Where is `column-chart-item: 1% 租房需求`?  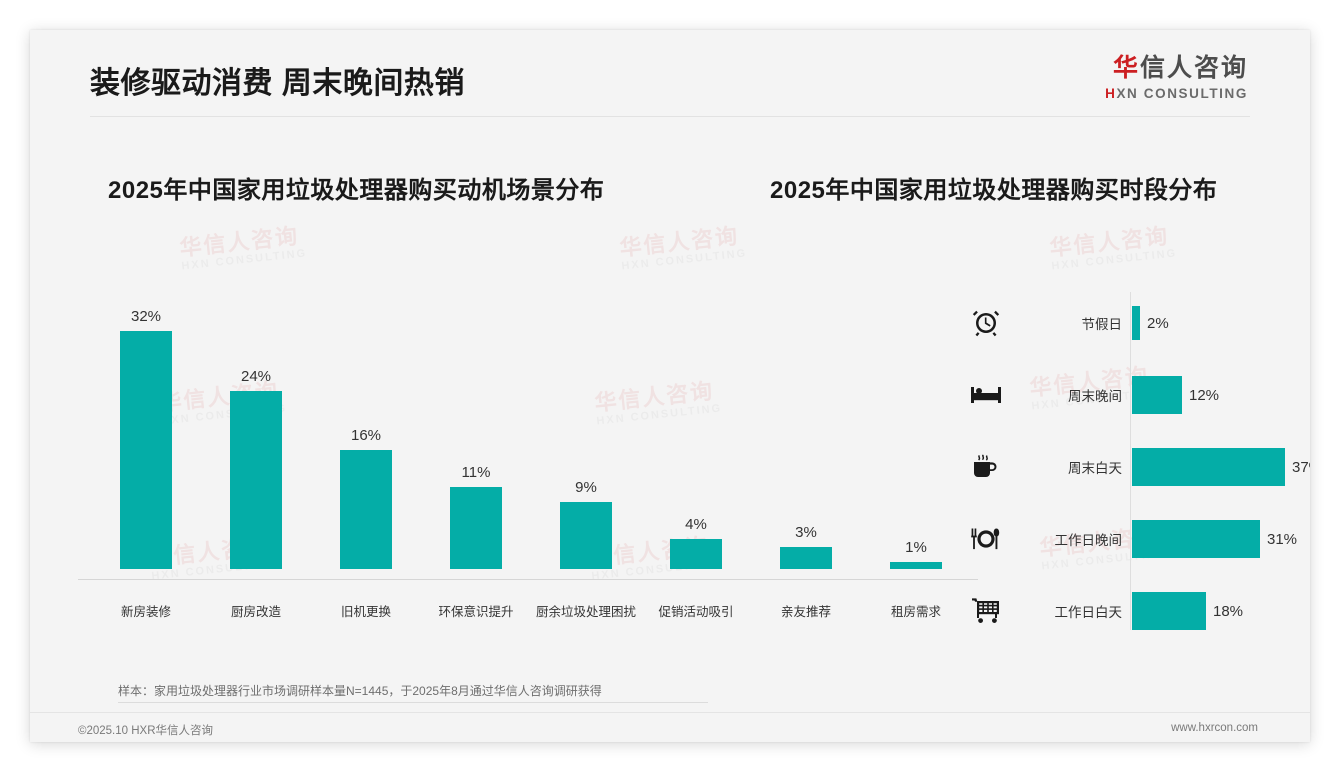 column-chart-item: 1% 租房需求 is located at coordinates (916, 464).